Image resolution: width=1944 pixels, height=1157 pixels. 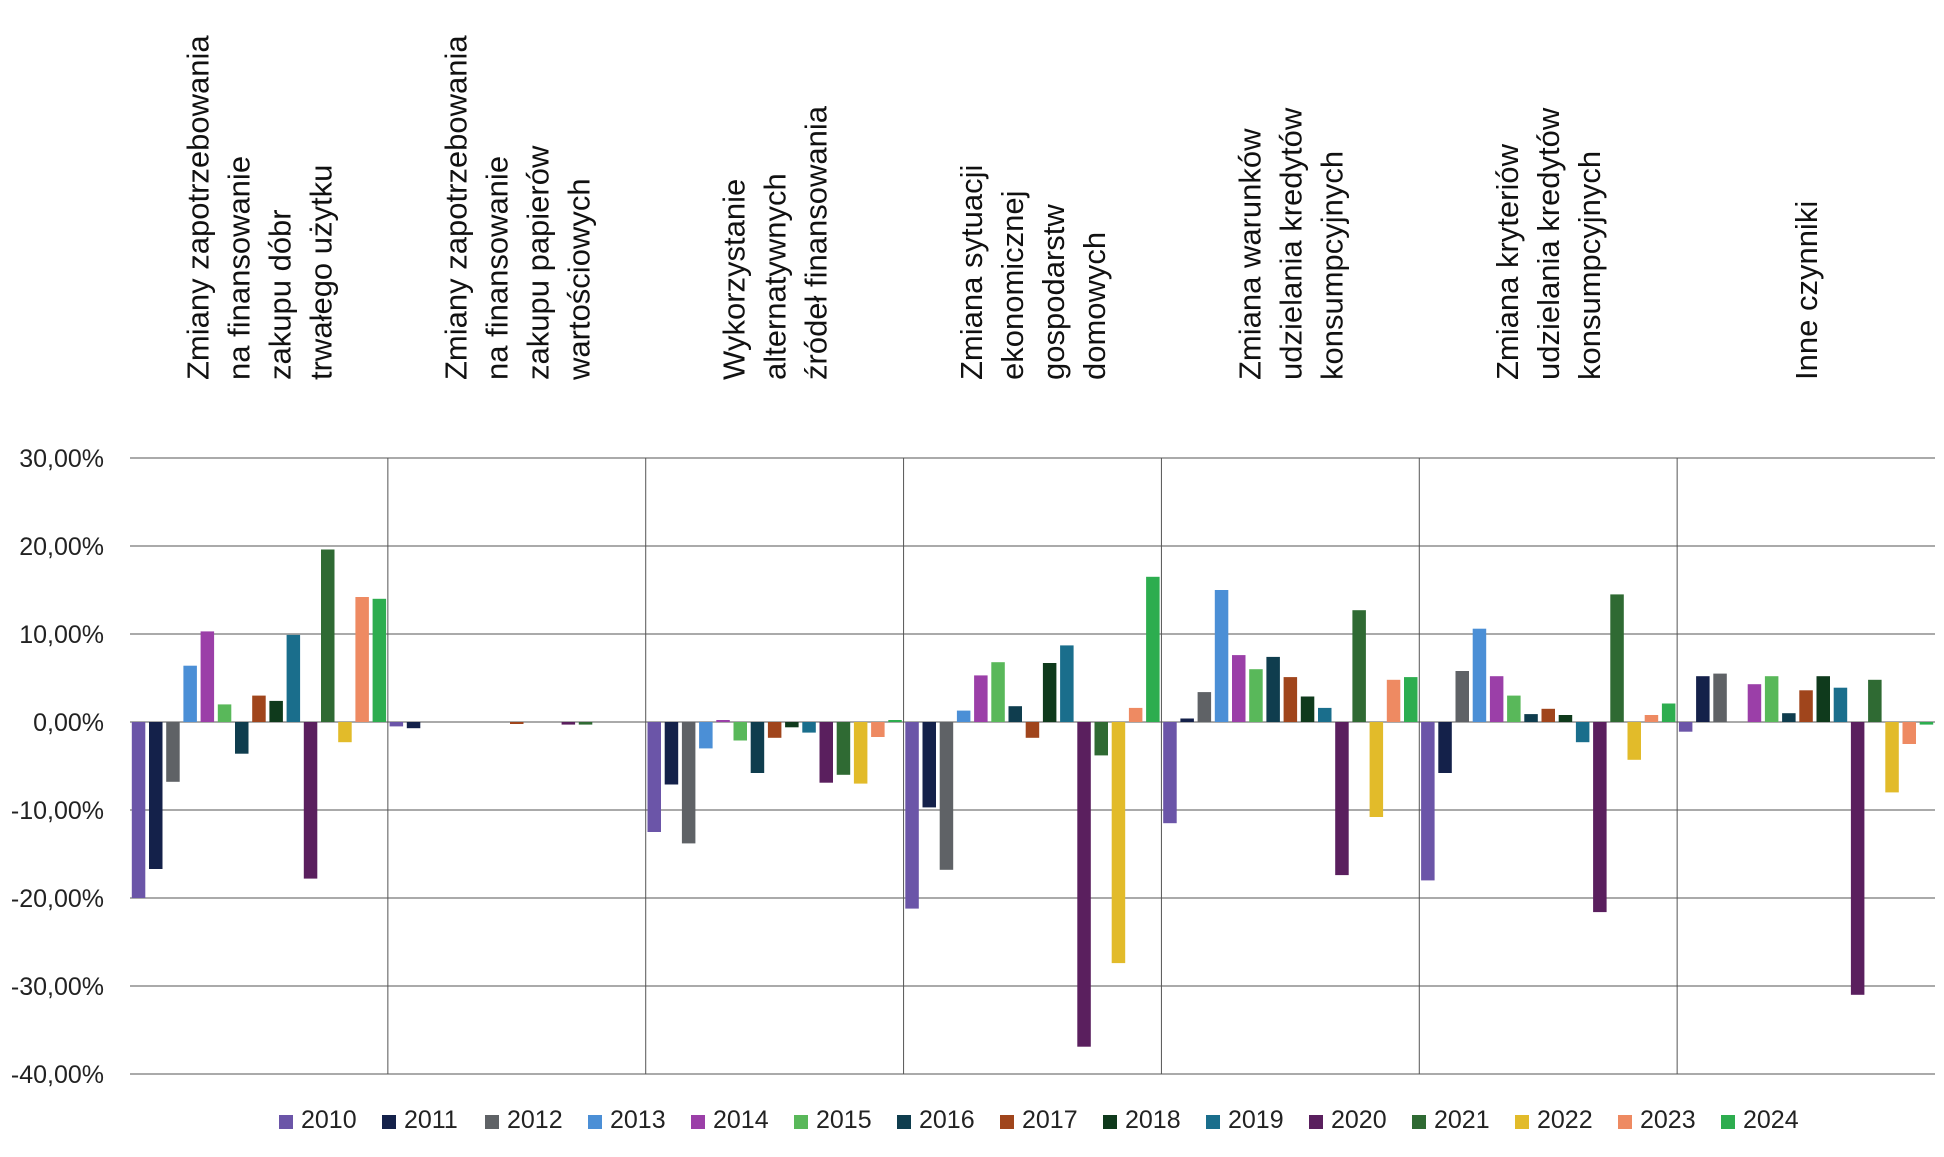 What do you see at coordinates (963, 716) in the screenshot?
I see `bar: 2013: 1.3` at bounding box center [963, 716].